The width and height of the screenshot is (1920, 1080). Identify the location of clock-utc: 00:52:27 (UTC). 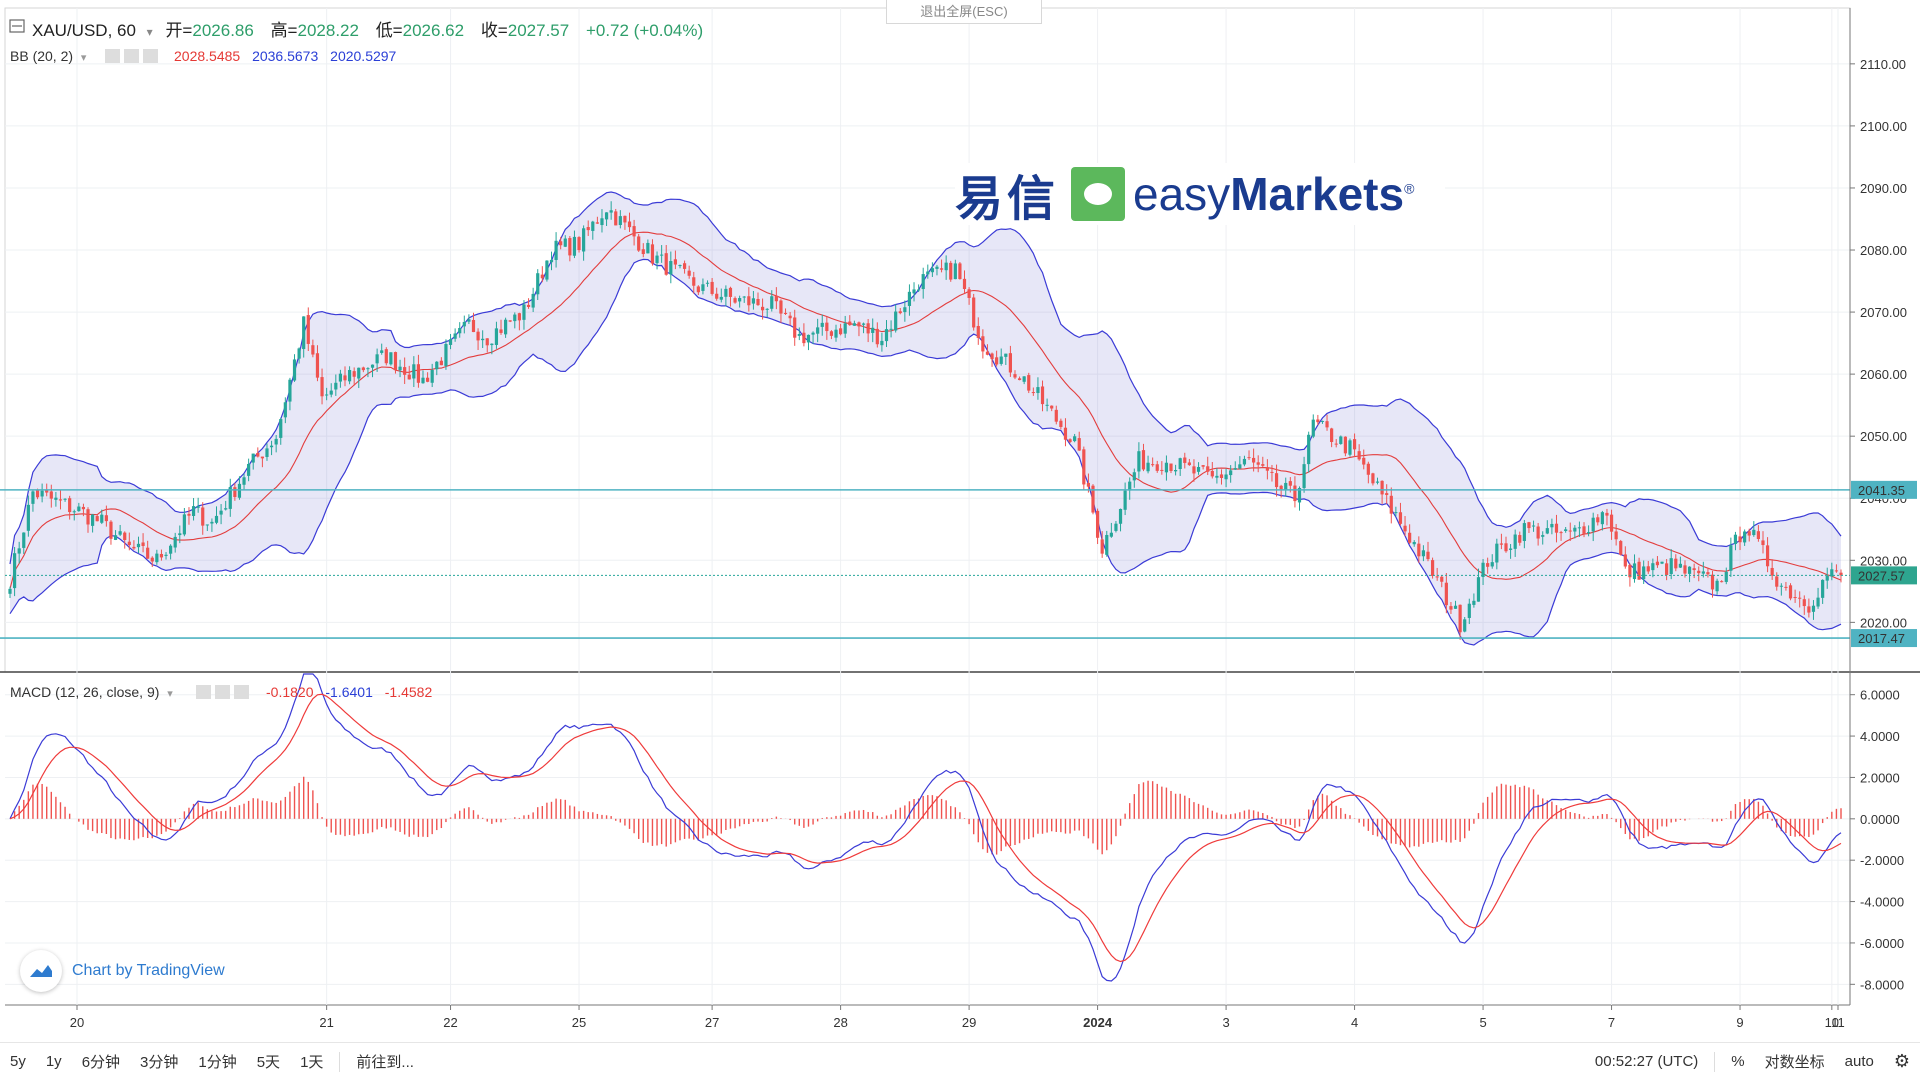
(1646, 1061).